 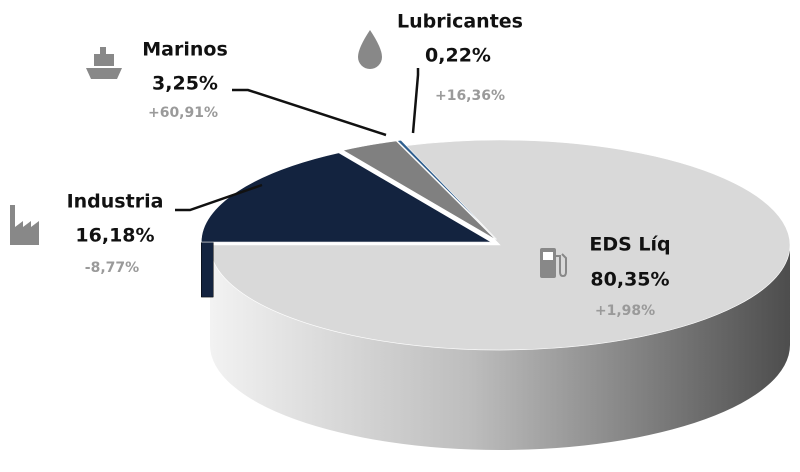 What do you see at coordinates (115, 202) in the screenshot?
I see `slice-name: Industria` at bounding box center [115, 202].